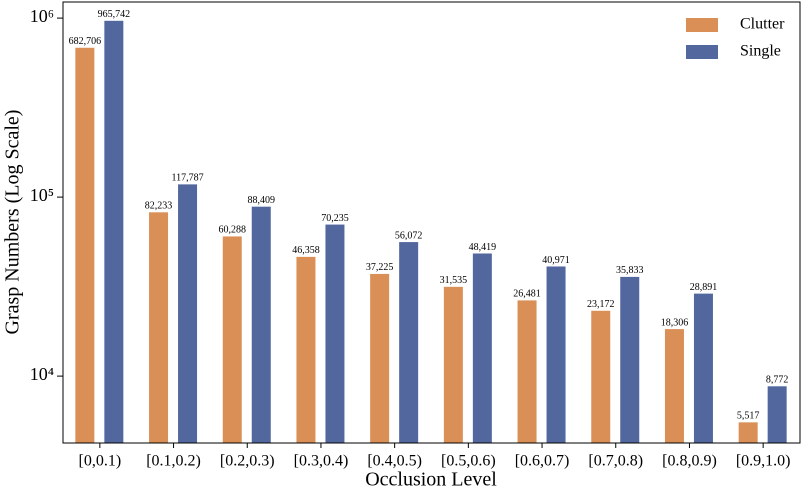 The width and height of the screenshot is (806, 492). Describe the element at coordinates (763, 461) in the screenshot. I see `x-tick-label: [0.9,1.0)` at that location.